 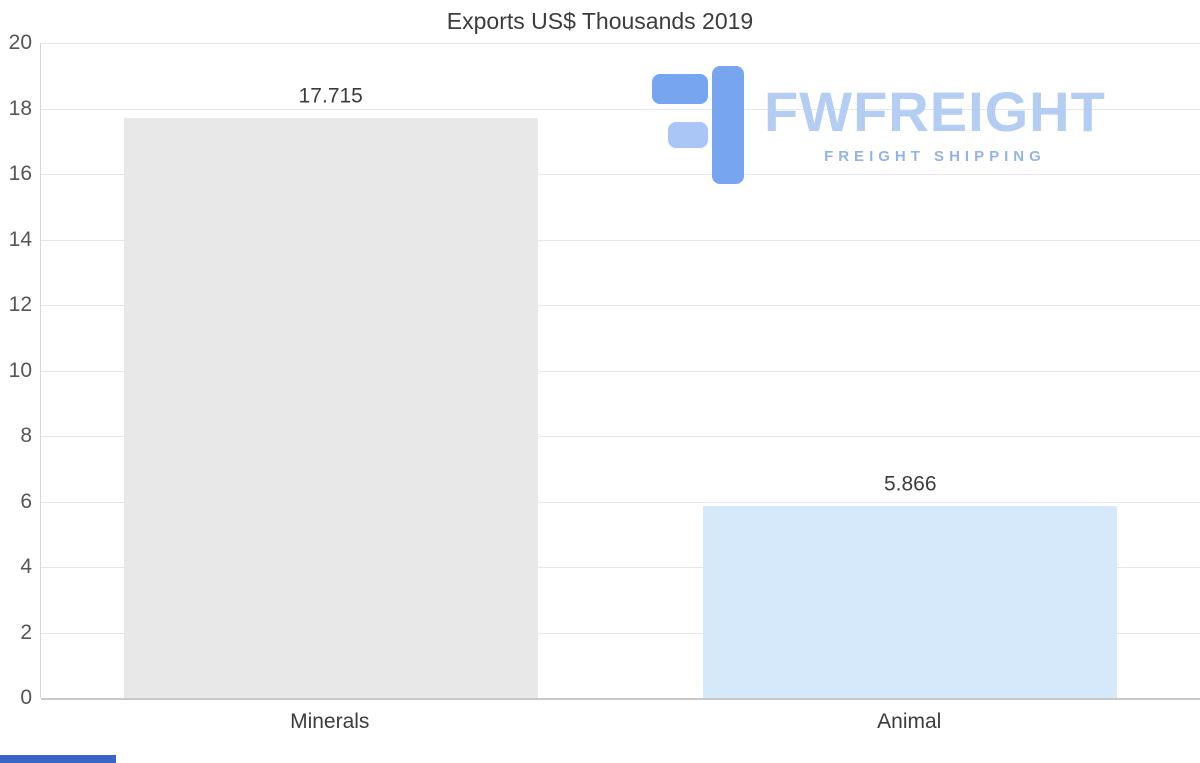 What do you see at coordinates (330, 96) in the screenshot?
I see `bar-value-label: 17.715` at bounding box center [330, 96].